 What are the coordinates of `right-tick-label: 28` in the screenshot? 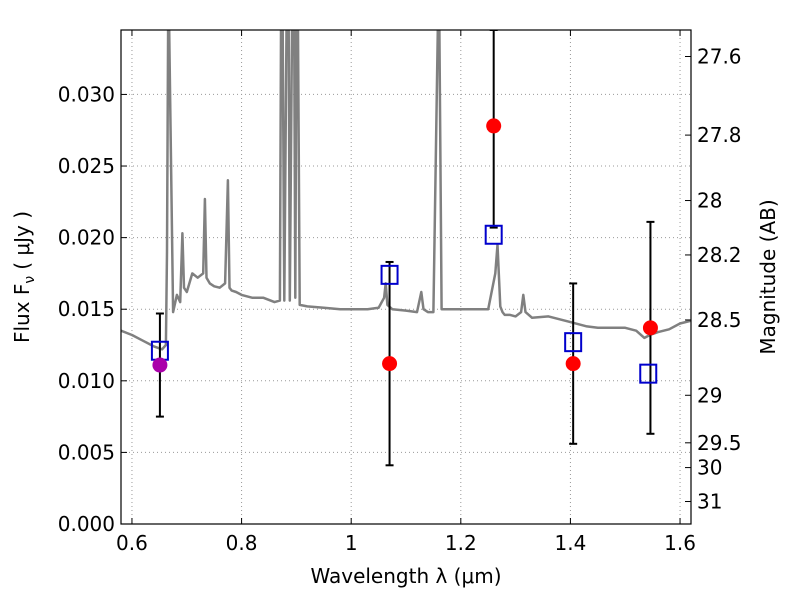 It's located at (709, 201).